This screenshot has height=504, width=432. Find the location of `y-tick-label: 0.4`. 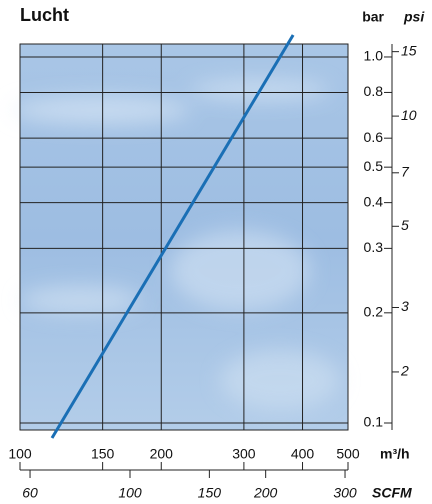

y-tick-label: 0.4 is located at coordinates (374, 201).